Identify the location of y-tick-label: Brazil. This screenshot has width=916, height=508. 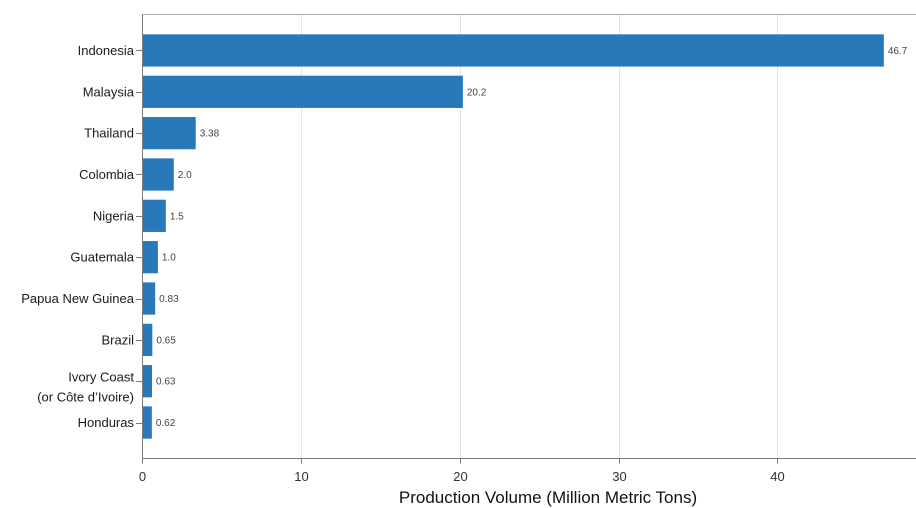
(117, 339).